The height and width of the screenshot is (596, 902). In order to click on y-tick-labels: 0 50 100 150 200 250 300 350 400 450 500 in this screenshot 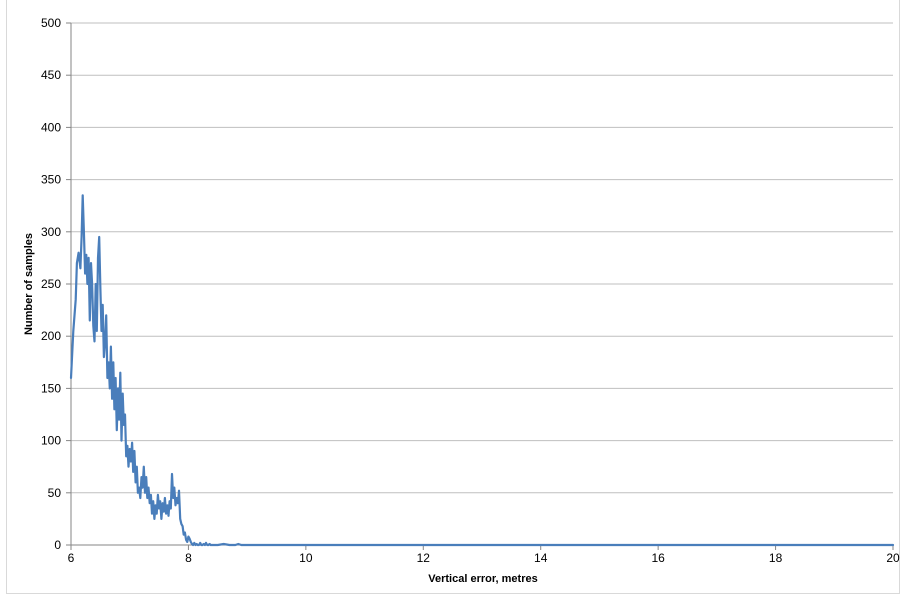, I will do `click(51, 284)`.